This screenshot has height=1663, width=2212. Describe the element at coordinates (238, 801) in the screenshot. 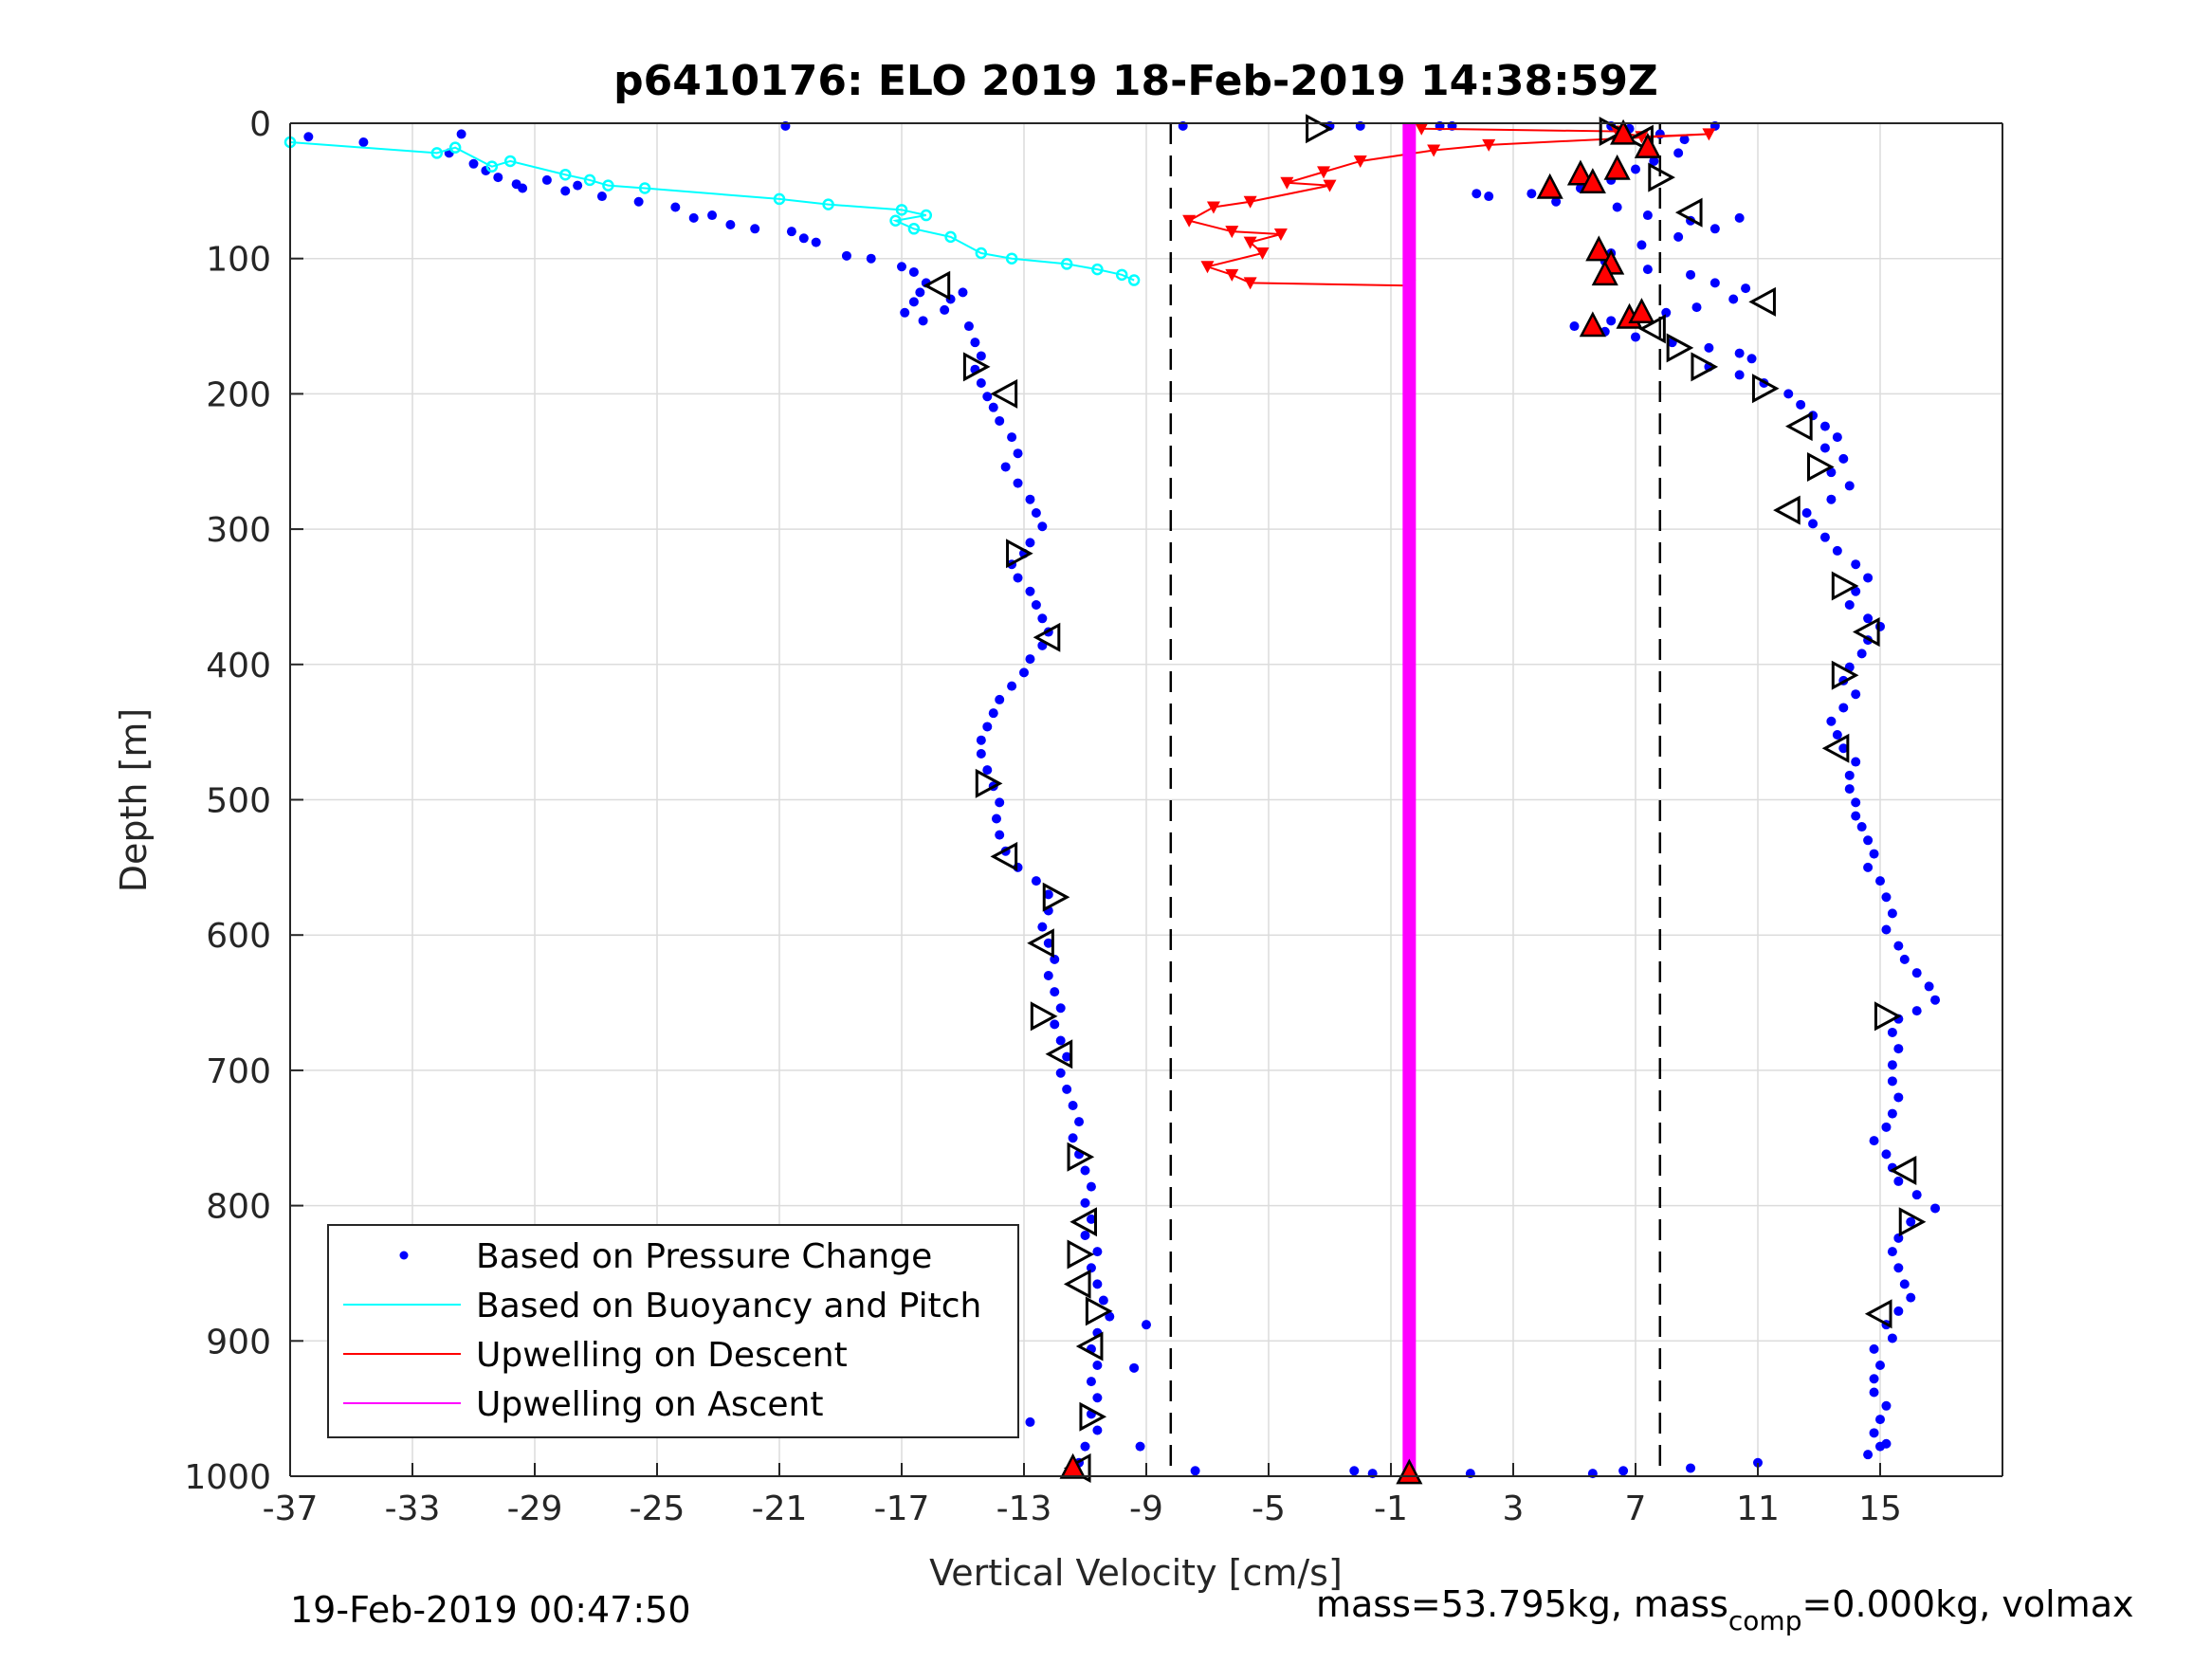

I see `y-tick-label: 500` at that location.